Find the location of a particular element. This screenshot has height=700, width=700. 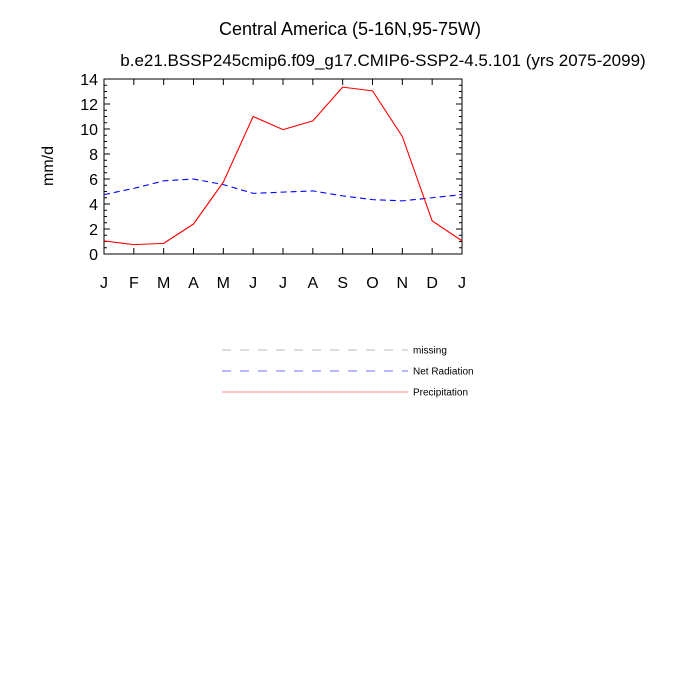

series-line-precipitation is located at coordinates (283, 166).